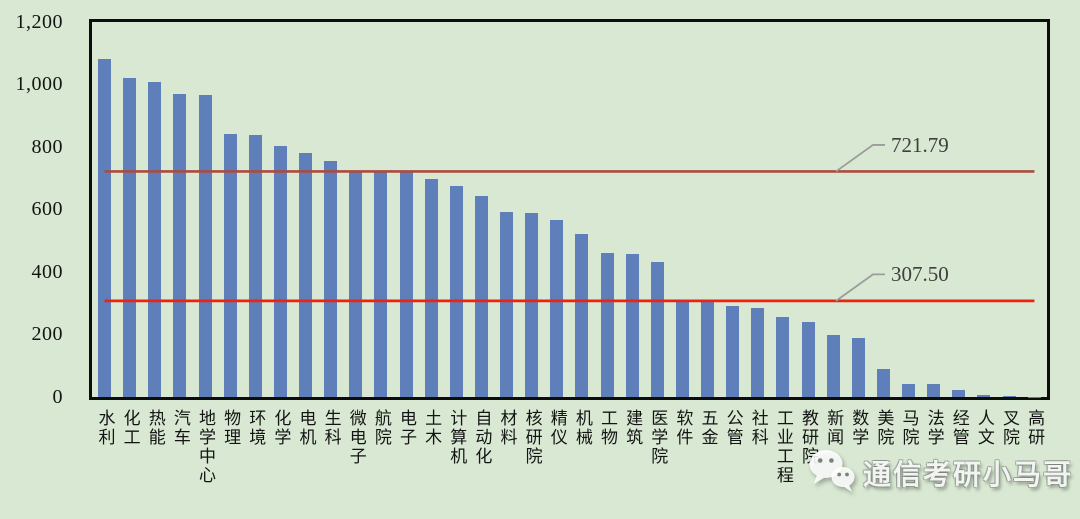  I want to click on x-axis-label: 电子, so click(406, 428).